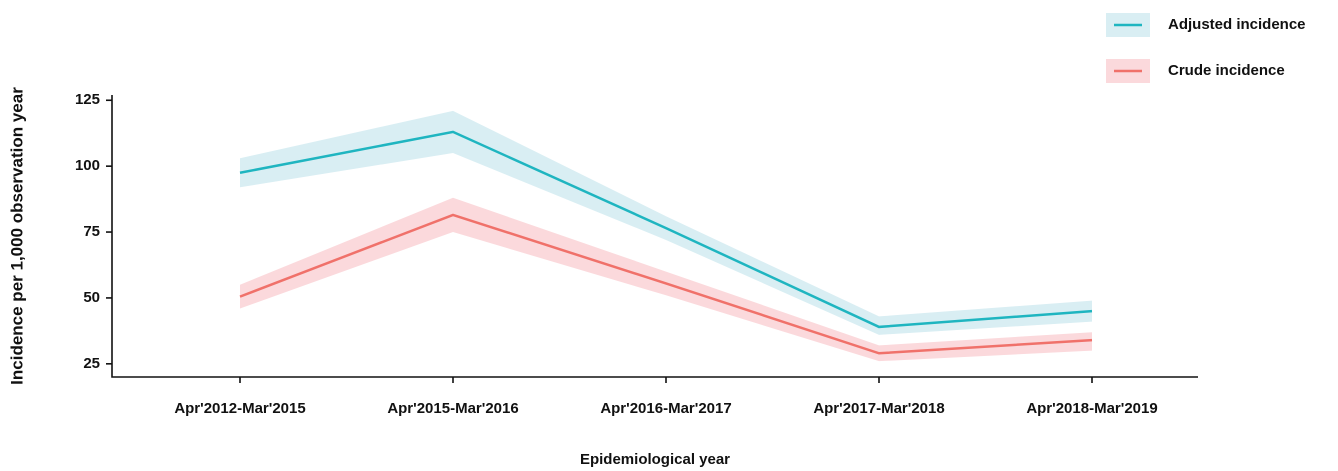  What do you see at coordinates (239, 408) in the screenshot?
I see `x-tick-label: Apr'2012-Mar'2015` at bounding box center [239, 408].